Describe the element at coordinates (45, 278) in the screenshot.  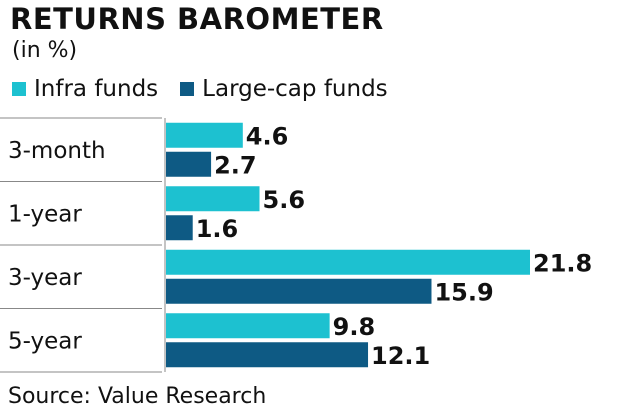
I see `category-label-3-year: 3-year` at that location.